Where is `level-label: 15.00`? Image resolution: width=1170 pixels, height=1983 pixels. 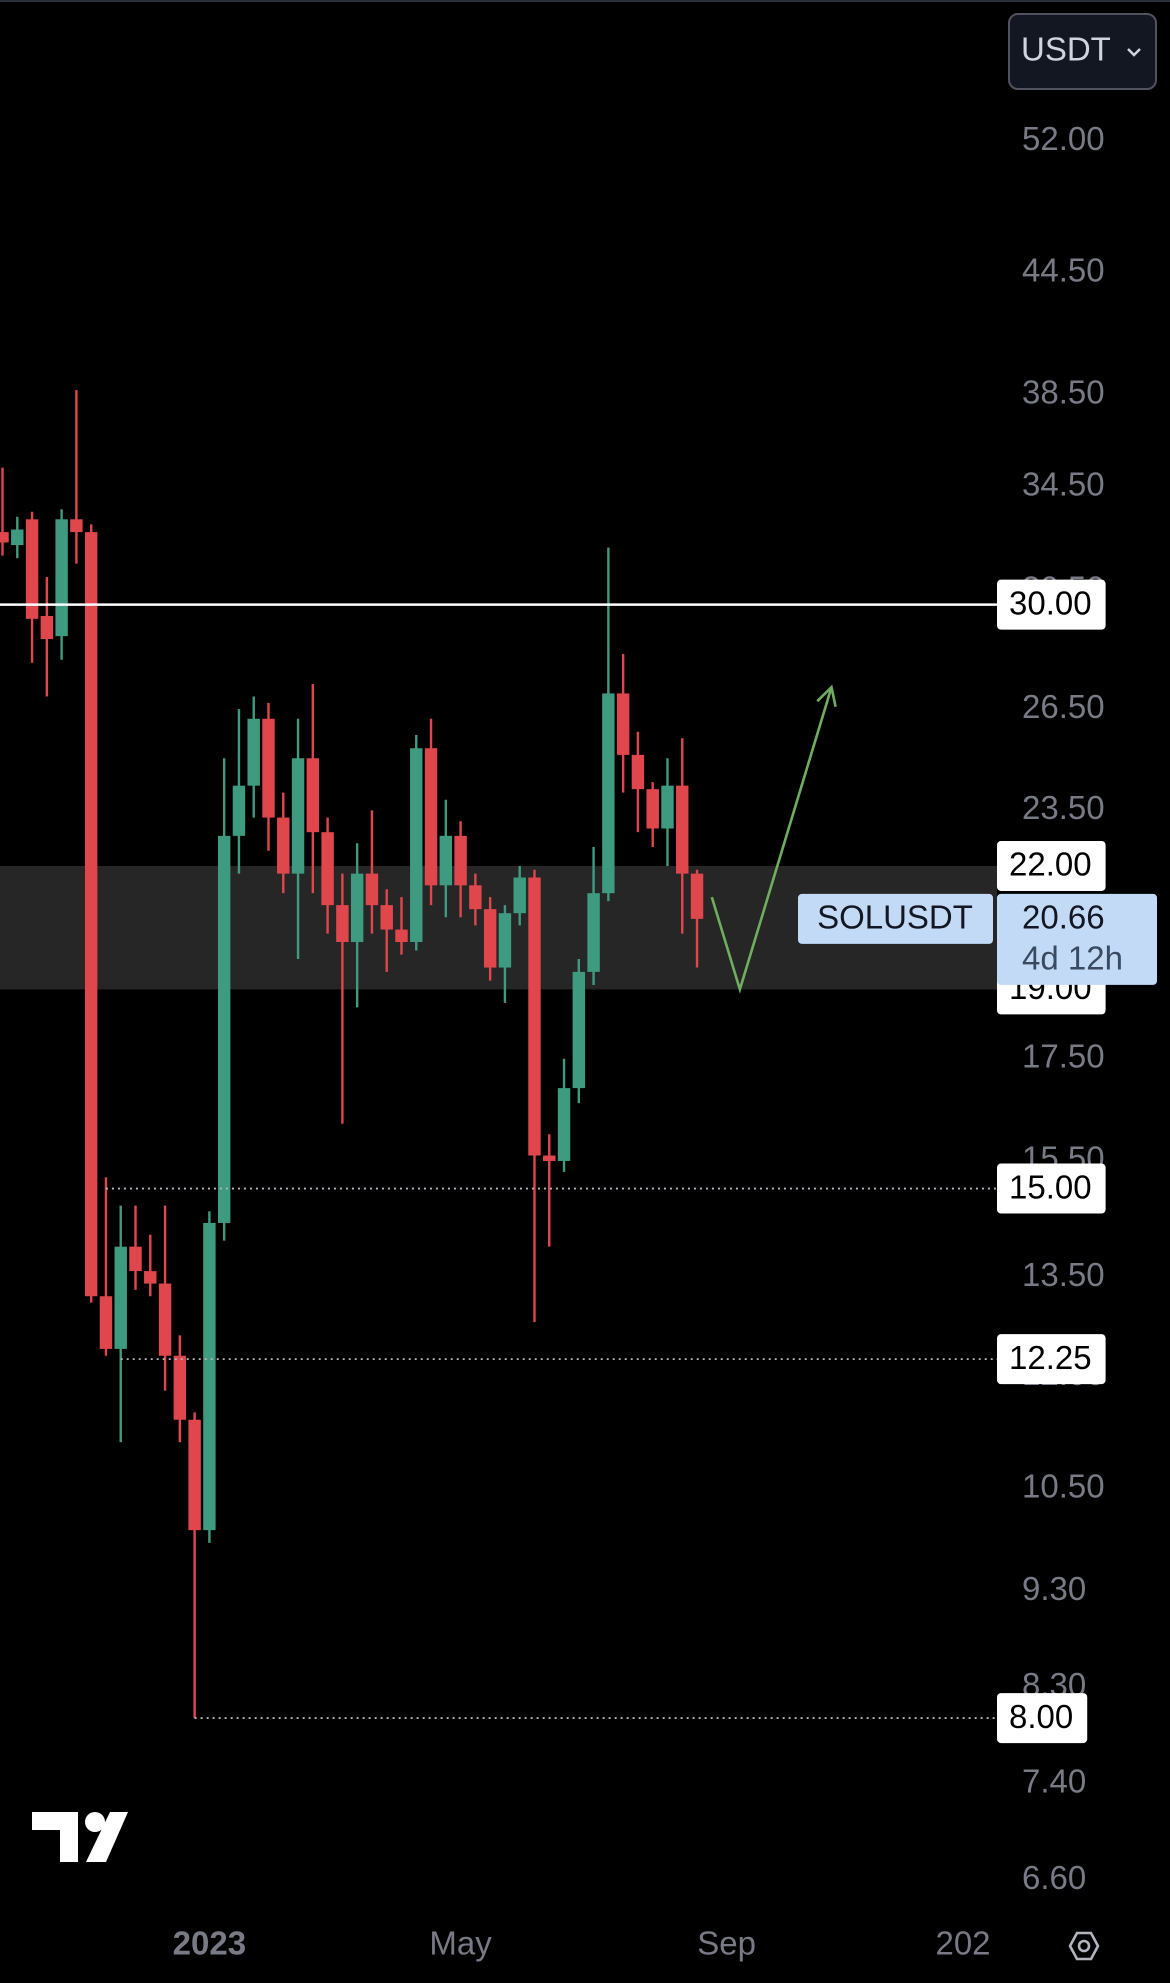
level-label: 15.00 is located at coordinates (1051, 1188).